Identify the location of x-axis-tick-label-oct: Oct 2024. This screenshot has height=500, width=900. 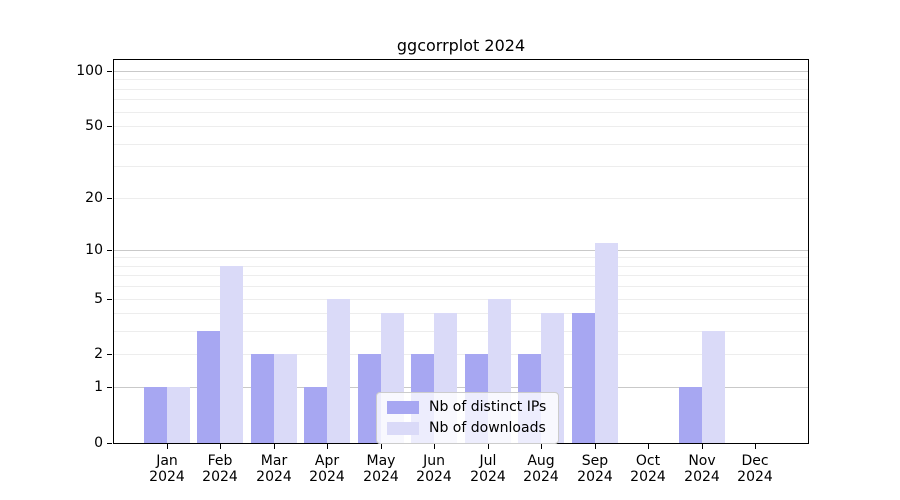
(648, 469).